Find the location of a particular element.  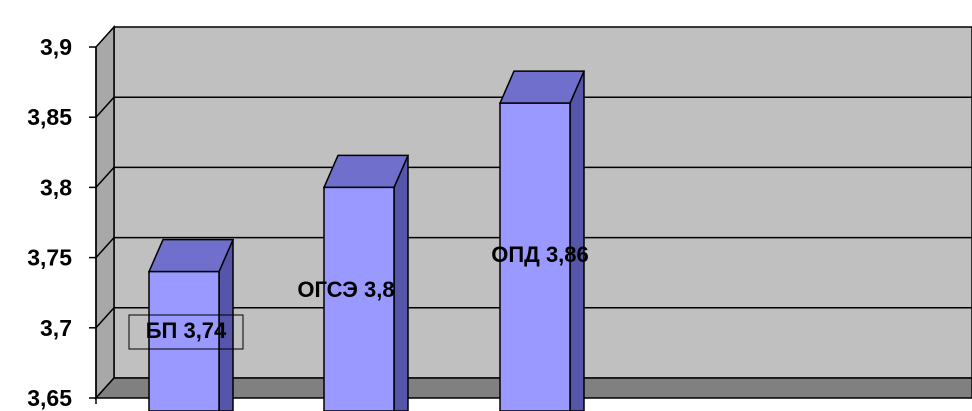

bar-БП is located at coordinates (191, 324).